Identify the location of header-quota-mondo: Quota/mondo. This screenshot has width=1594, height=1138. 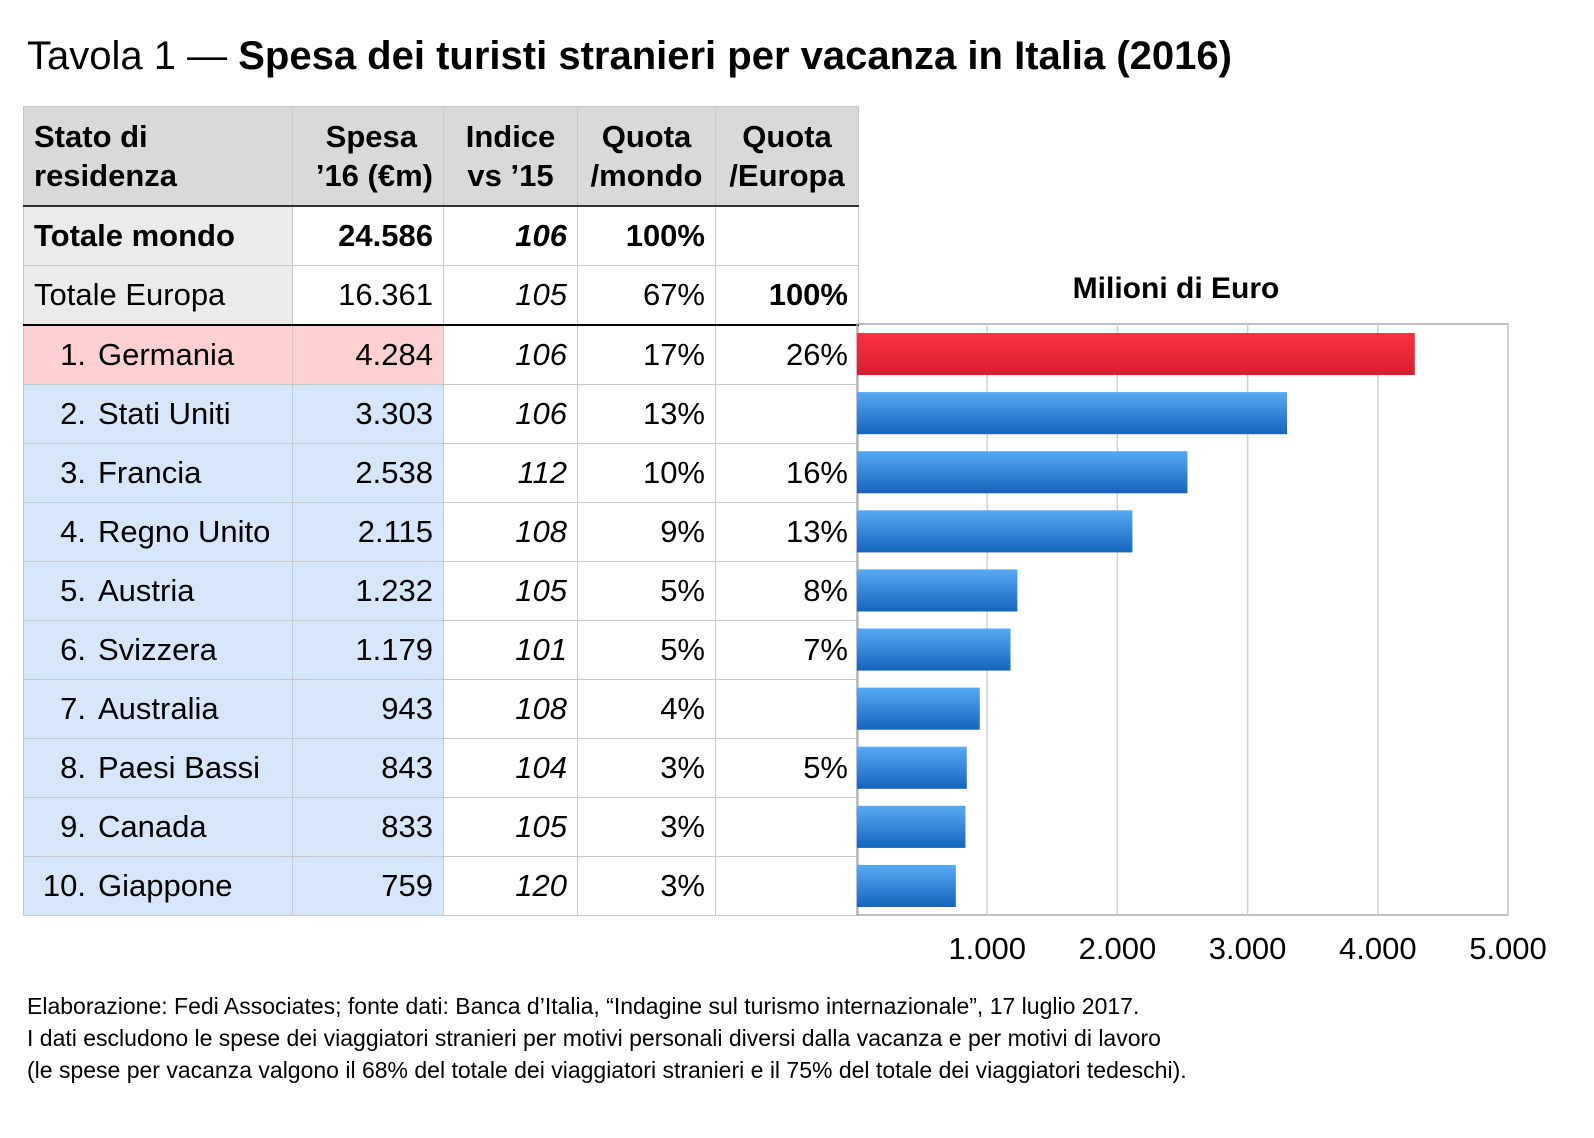
(646, 156).